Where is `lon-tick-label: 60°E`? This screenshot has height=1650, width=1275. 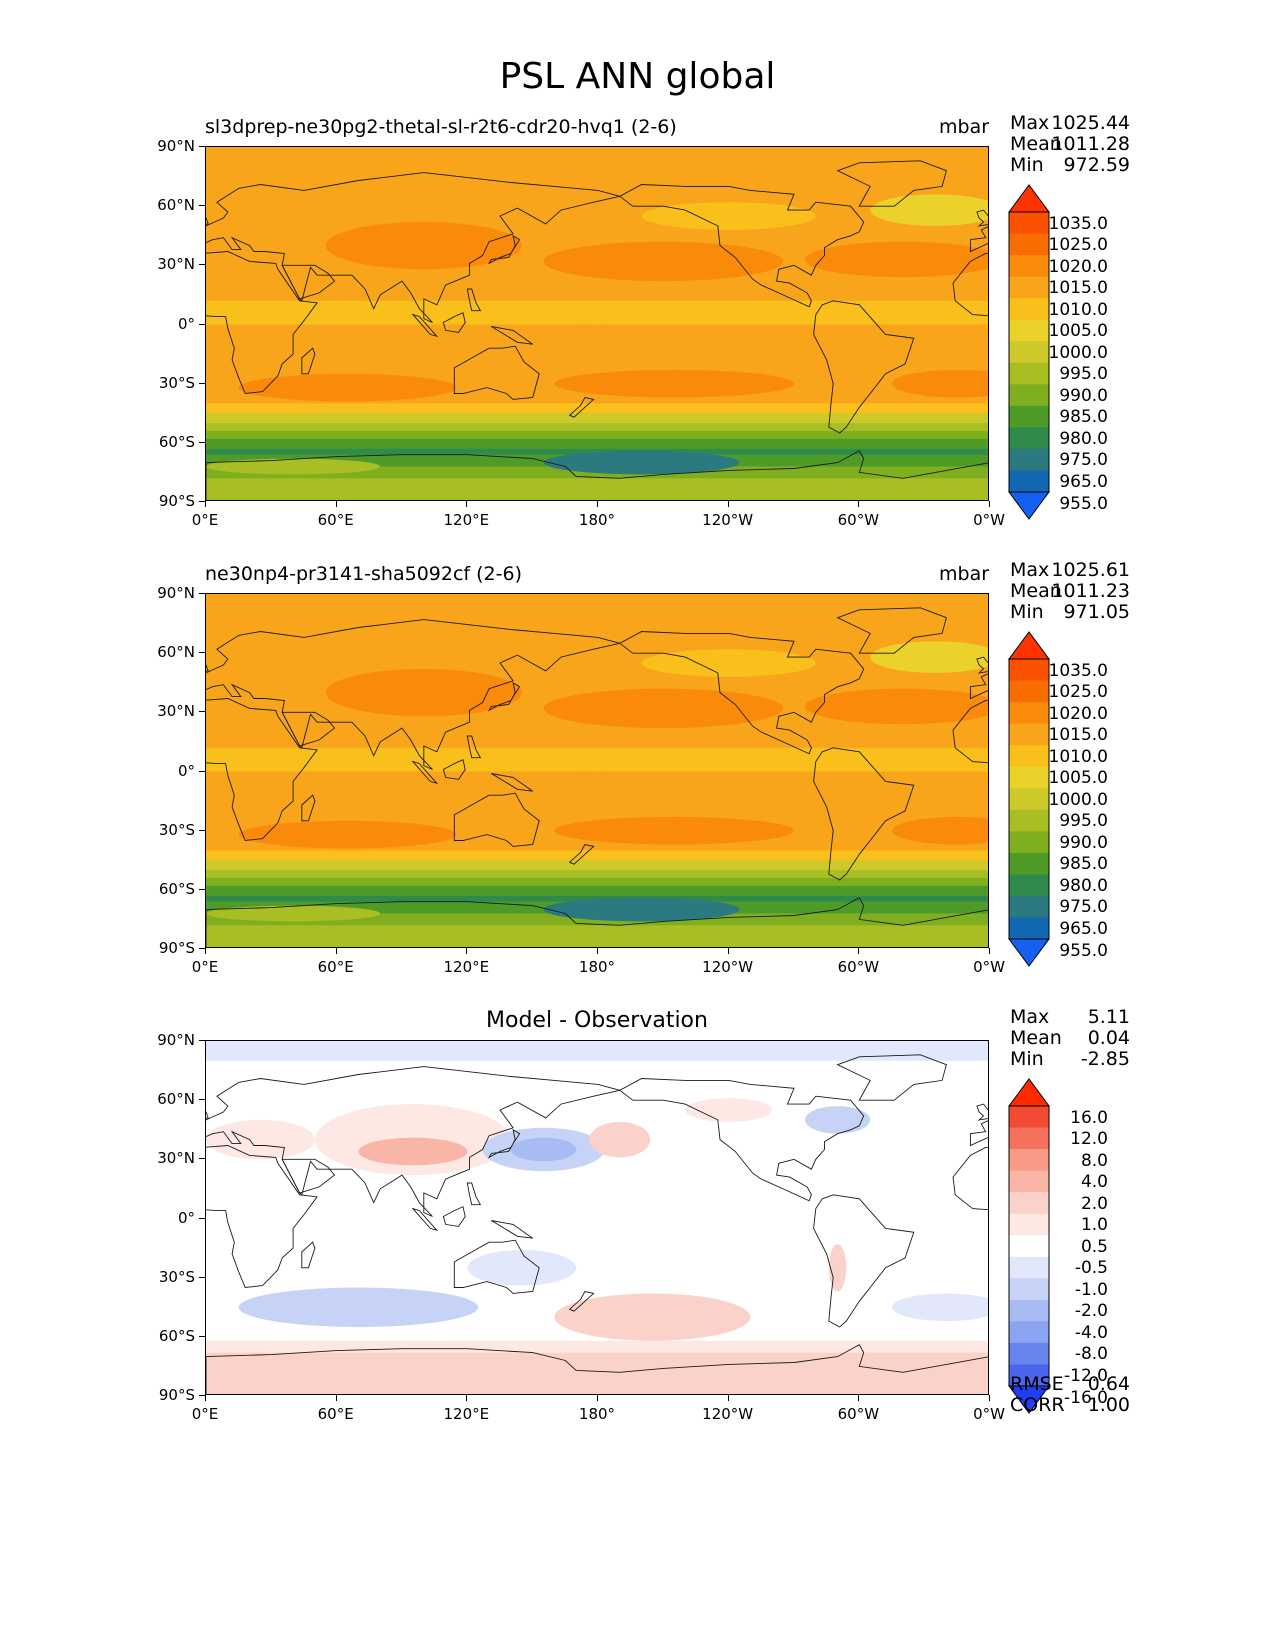 lon-tick-label: 60°E is located at coordinates (335, 520).